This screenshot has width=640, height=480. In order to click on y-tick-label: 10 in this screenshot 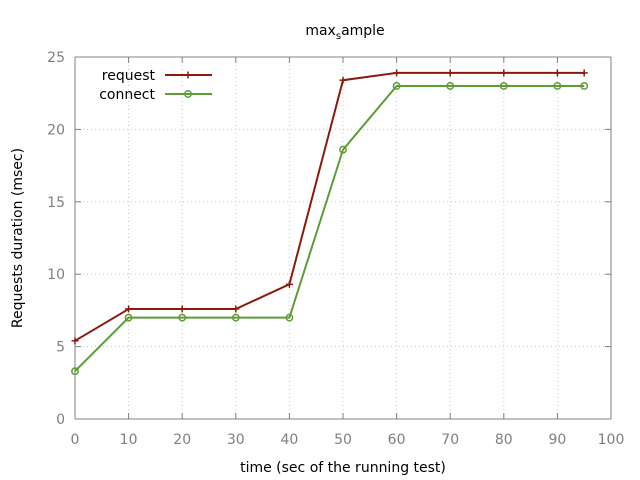, I will do `click(56, 275)`.